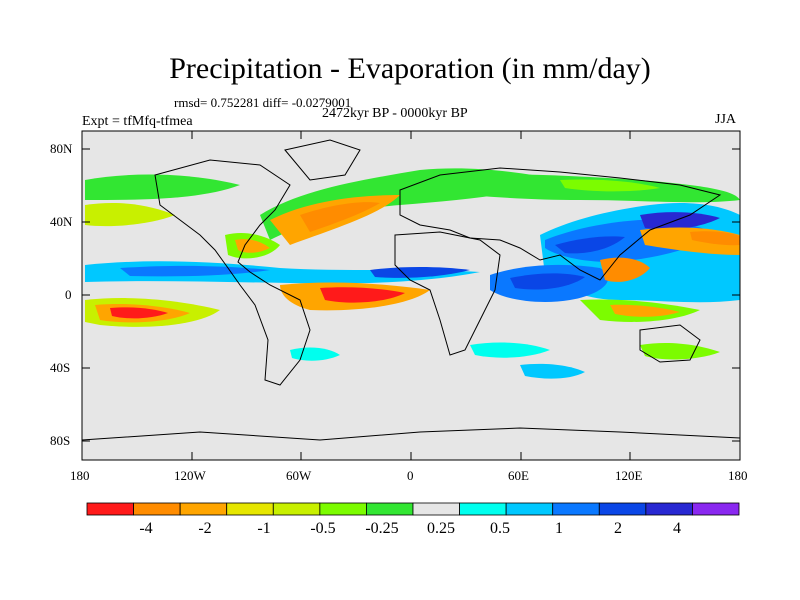  Describe the element at coordinates (410, 475) in the screenshot. I see `x-tick-label: 0` at that location.